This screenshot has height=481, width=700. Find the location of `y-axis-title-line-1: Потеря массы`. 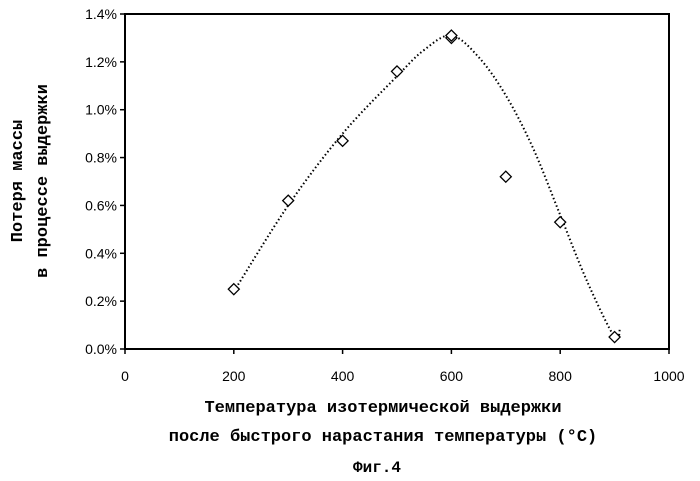

y-axis-title-line-1: Потеря массы is located at coordinates (18, 181).